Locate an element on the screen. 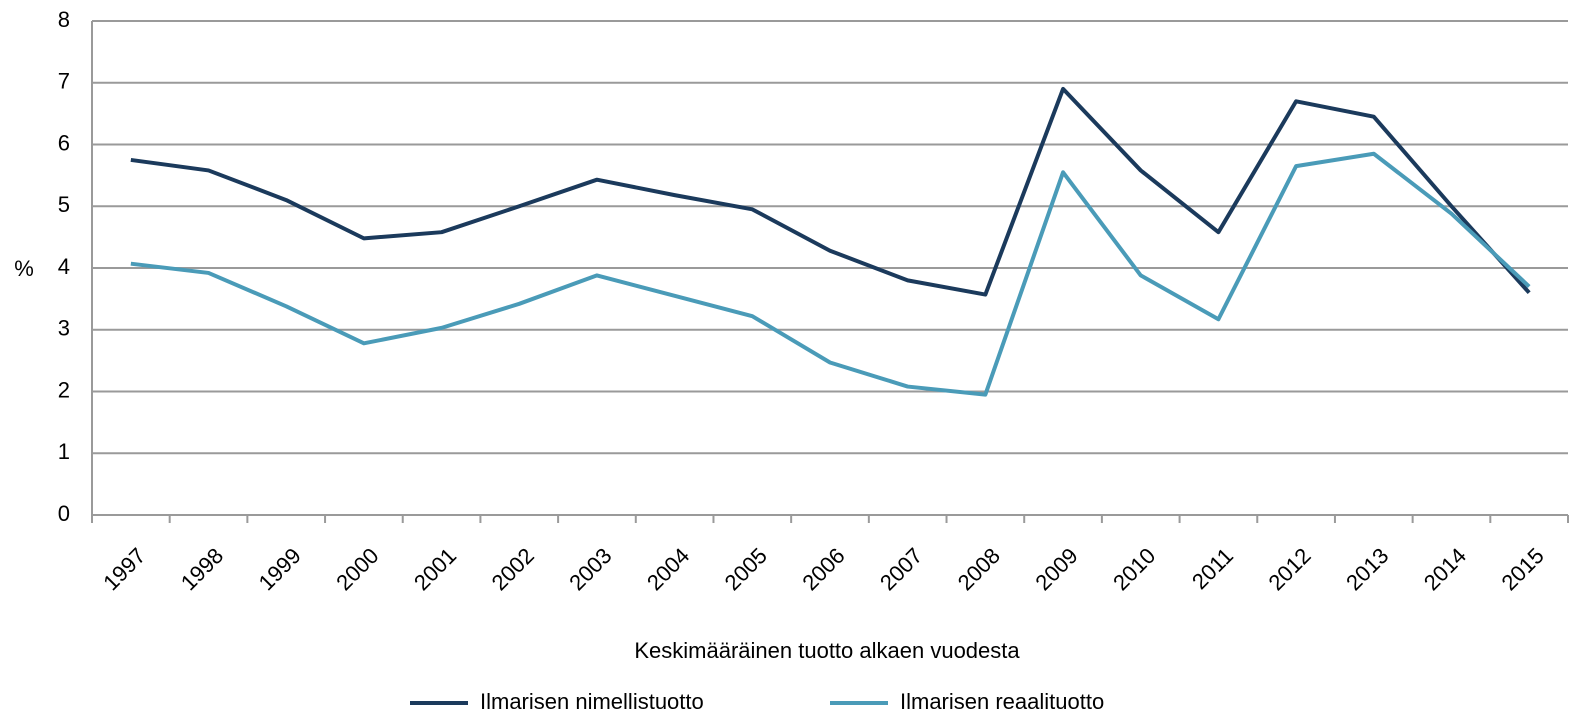 The height and width of the screenshot is (715, 1569). y-tick-label: 8 is located at coordinates (64, 19).